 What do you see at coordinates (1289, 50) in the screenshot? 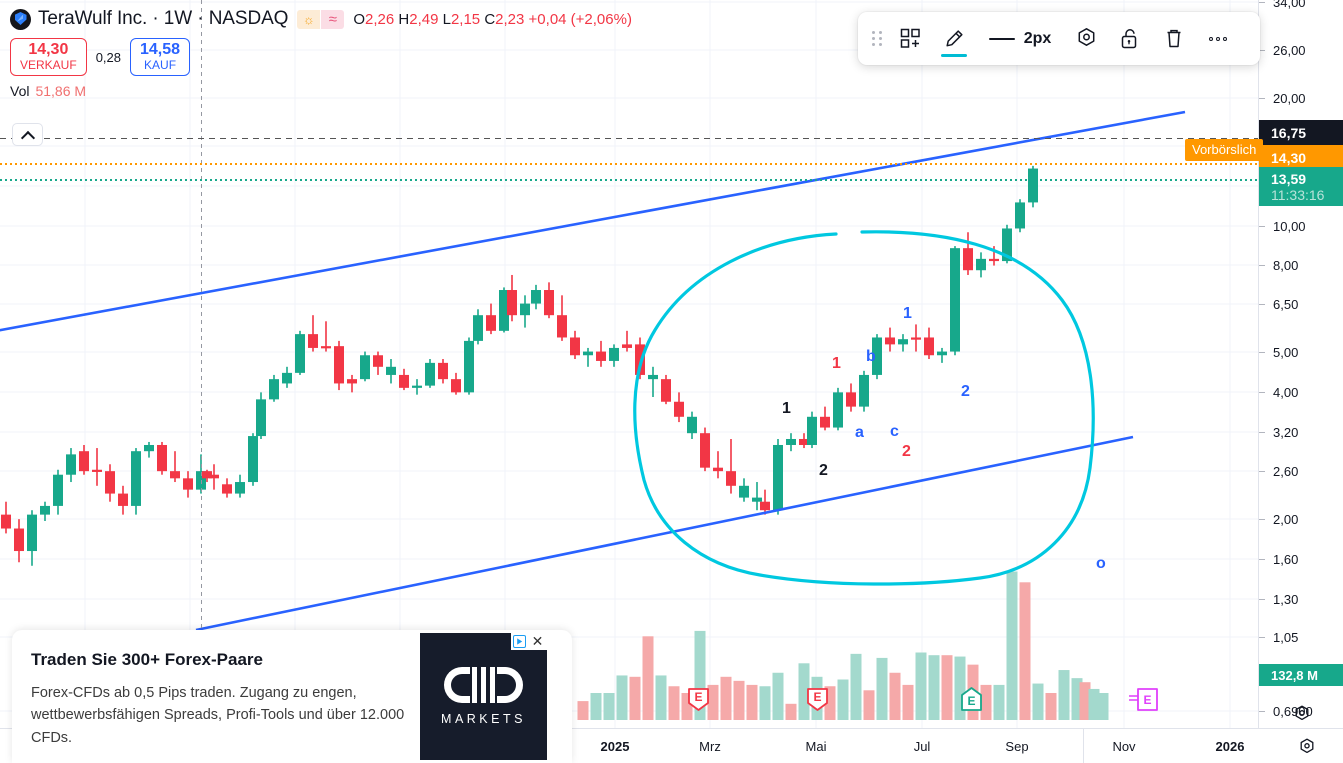
I see `price-tick-label: 26,00` at bounding box center [1289, 50].